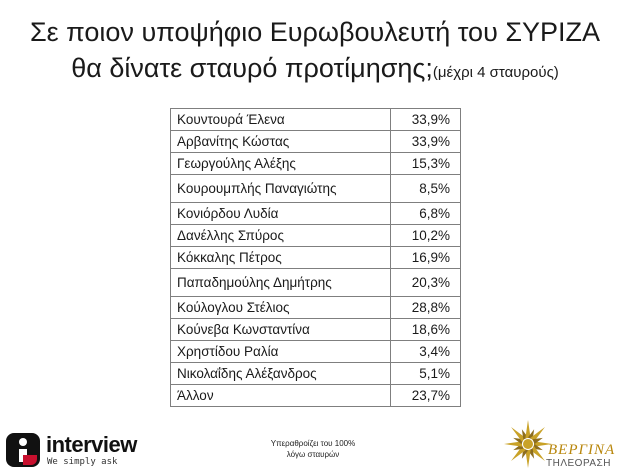  I want to click on table-row: Χρηστίδου Ραλία 3,4%, so click(315, 351).